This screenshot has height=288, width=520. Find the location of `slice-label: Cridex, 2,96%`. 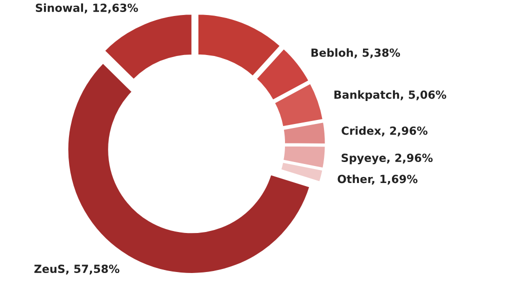

slice-label: Cridex, 2,96% is located at coordinates (385, 131).